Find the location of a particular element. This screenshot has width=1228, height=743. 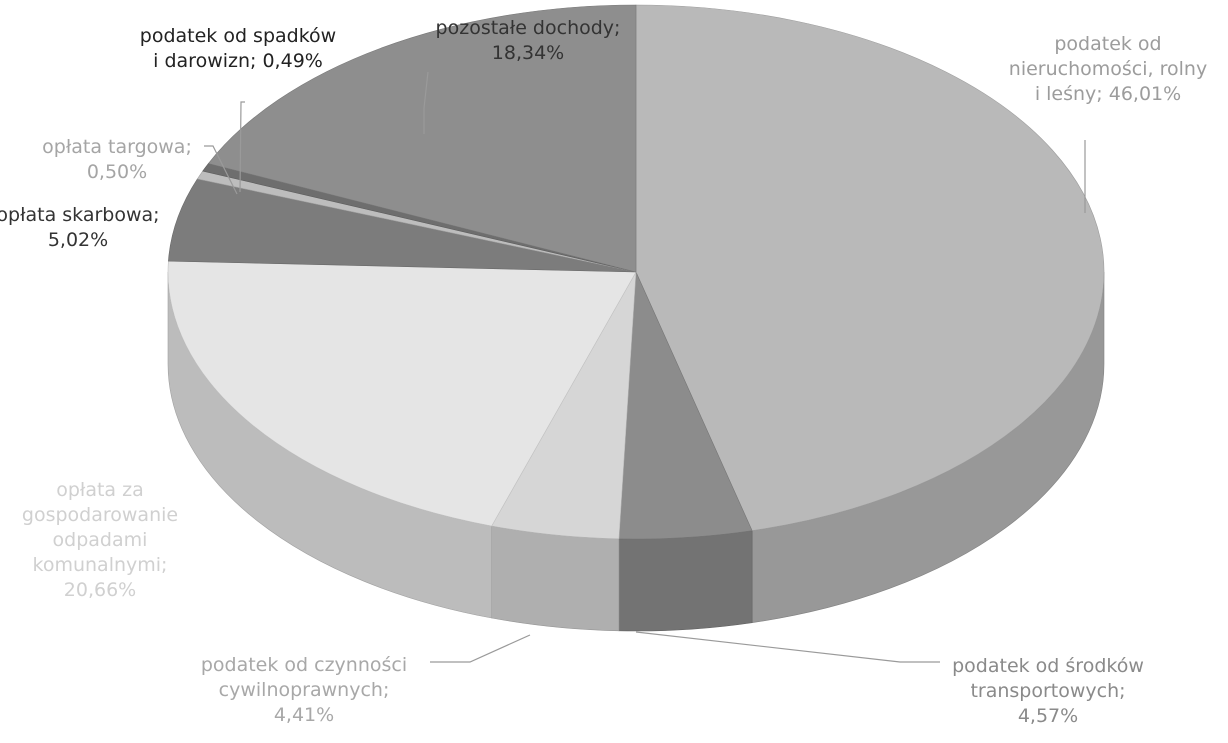

slice-label-5: opłata skarbowa; 5,02% is located at coordinates (80, 227).